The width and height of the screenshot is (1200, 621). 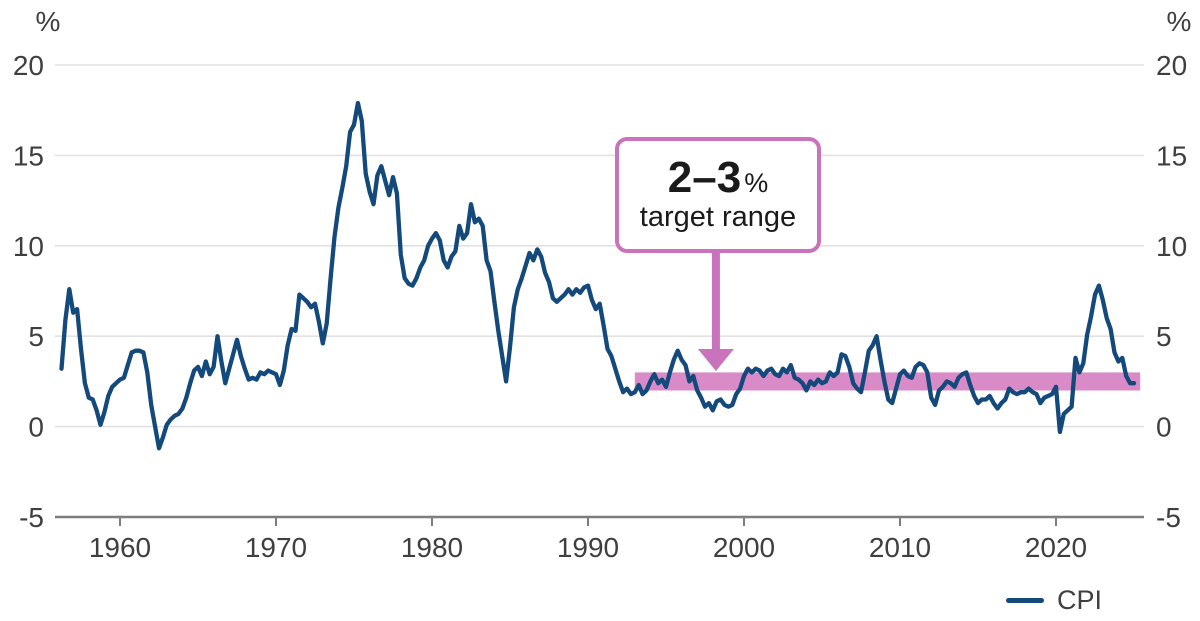 I want to click on x-axis: 1960 1970 1980 1990 2000 2010 2020, so click(x=599, y=539).